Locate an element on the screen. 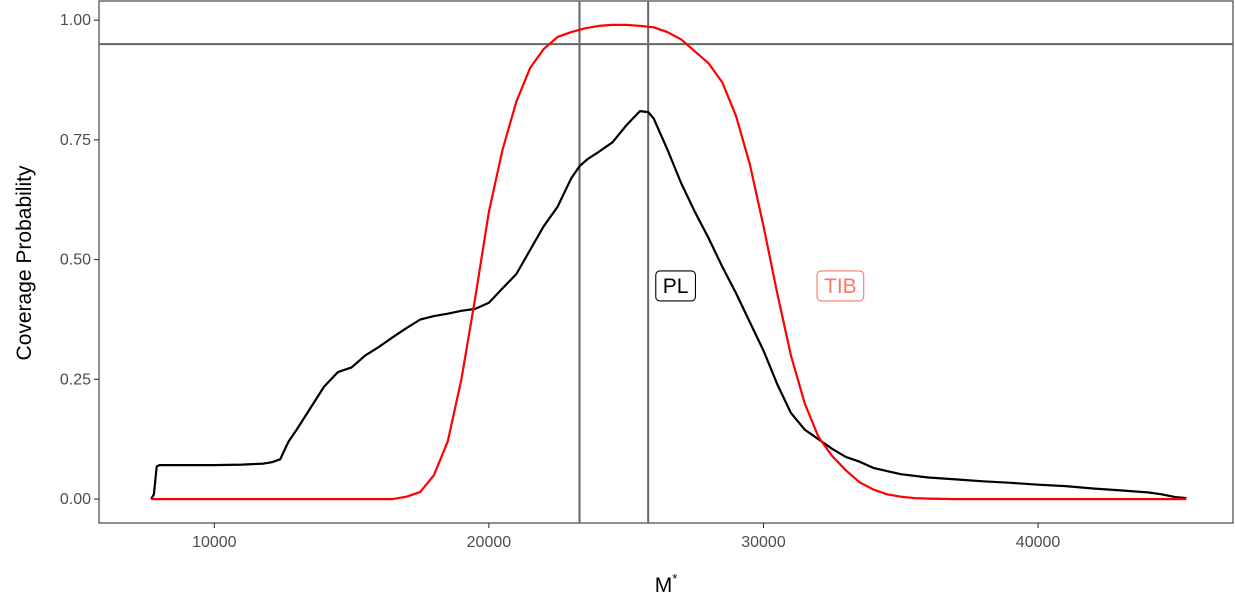 The image size is (1235, 599). annotation-label: TIB is located at coordinates (840, 286).